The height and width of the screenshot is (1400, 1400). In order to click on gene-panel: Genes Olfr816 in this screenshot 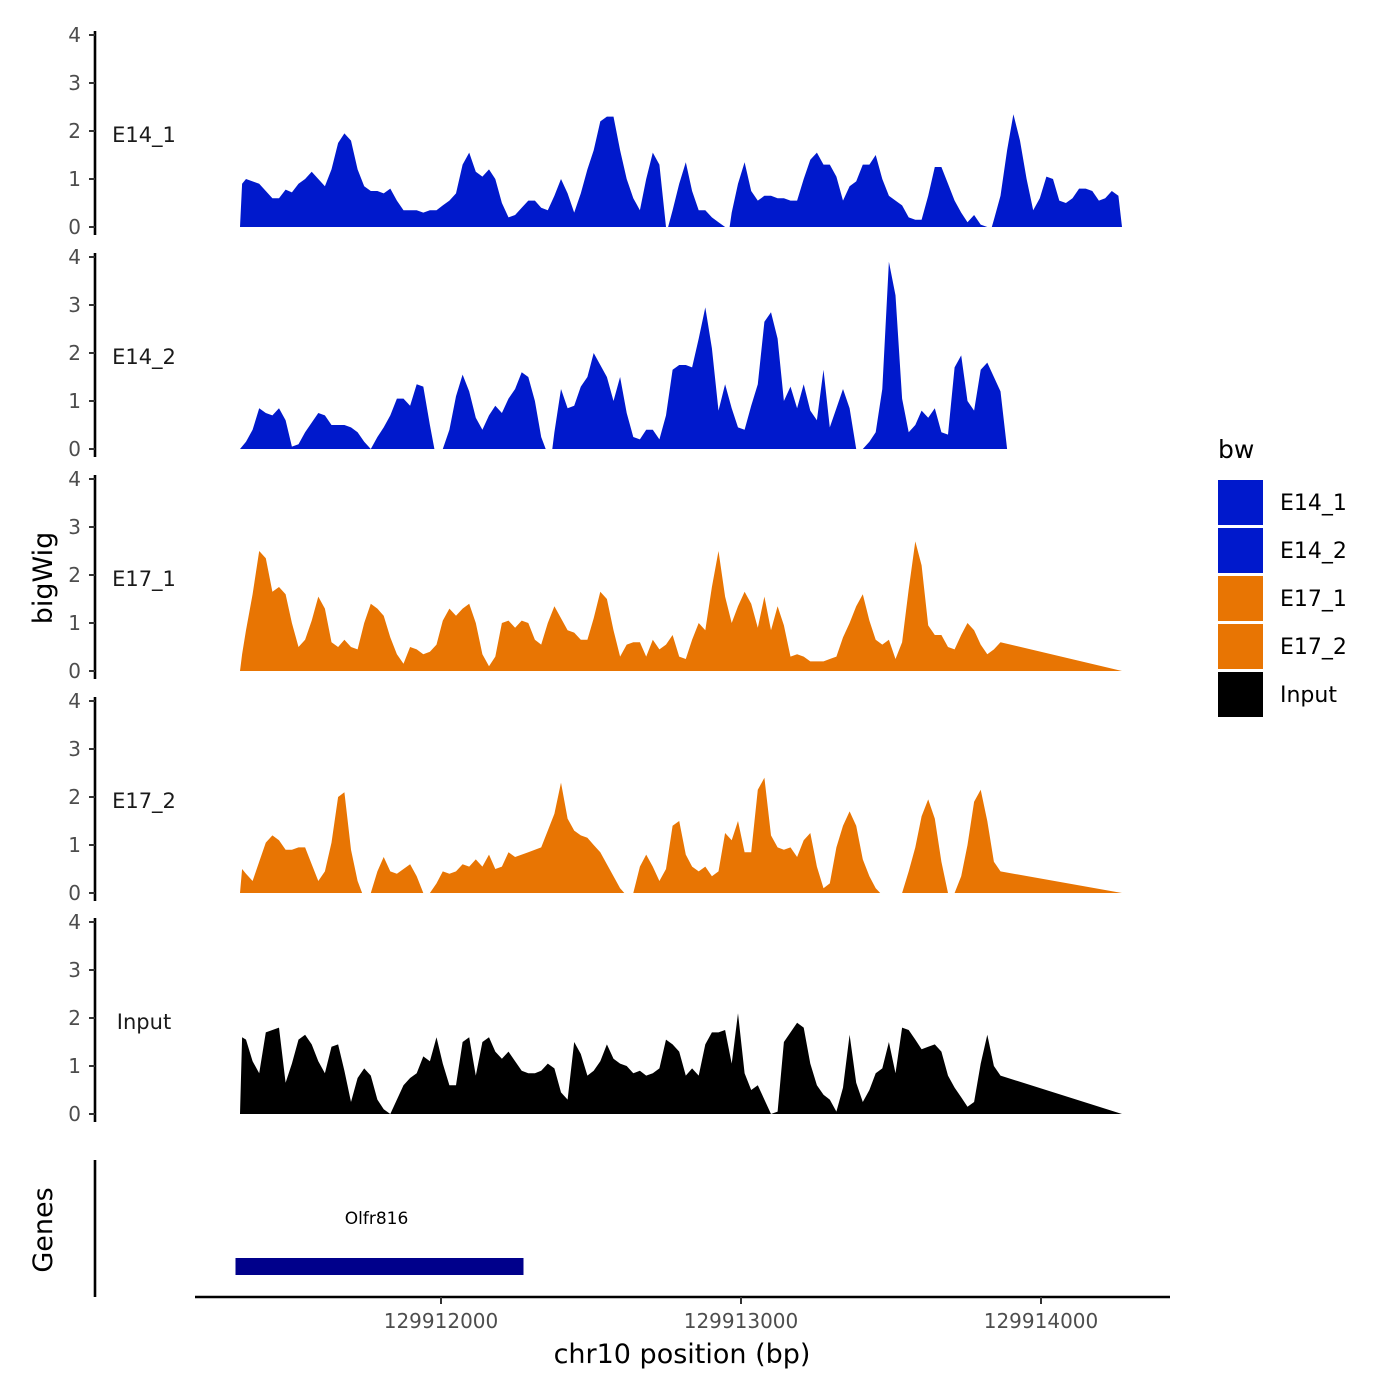, I will do `click(276, 1228)`.